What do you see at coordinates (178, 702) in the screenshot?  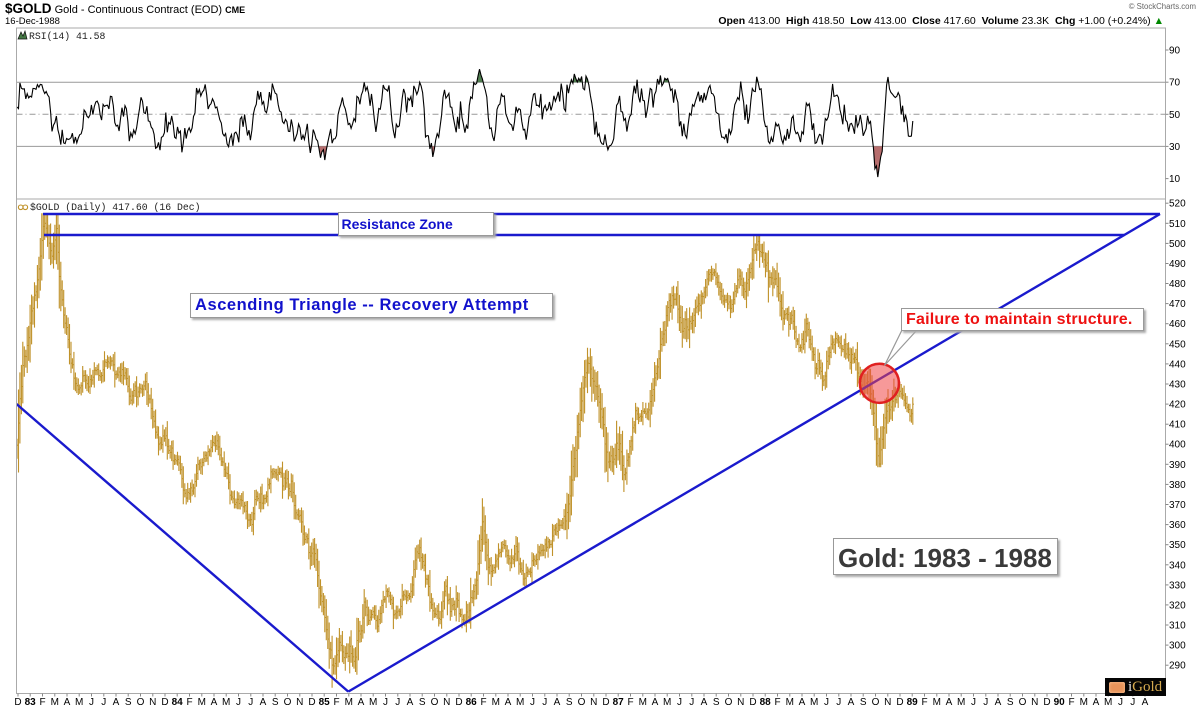 I see `svg-text: 84` at bounding box center [178, 702].